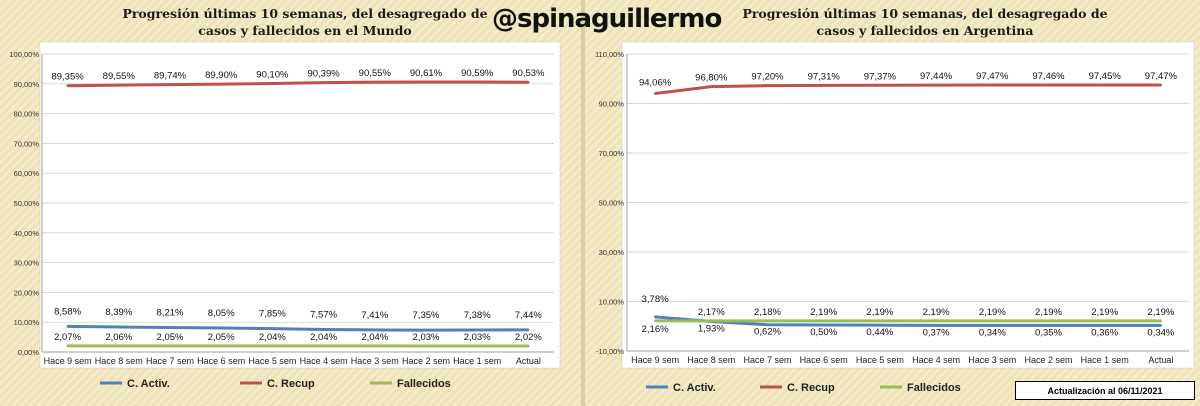  I want to click on y-tick-label-world: 40,00%, so click(27, 233).